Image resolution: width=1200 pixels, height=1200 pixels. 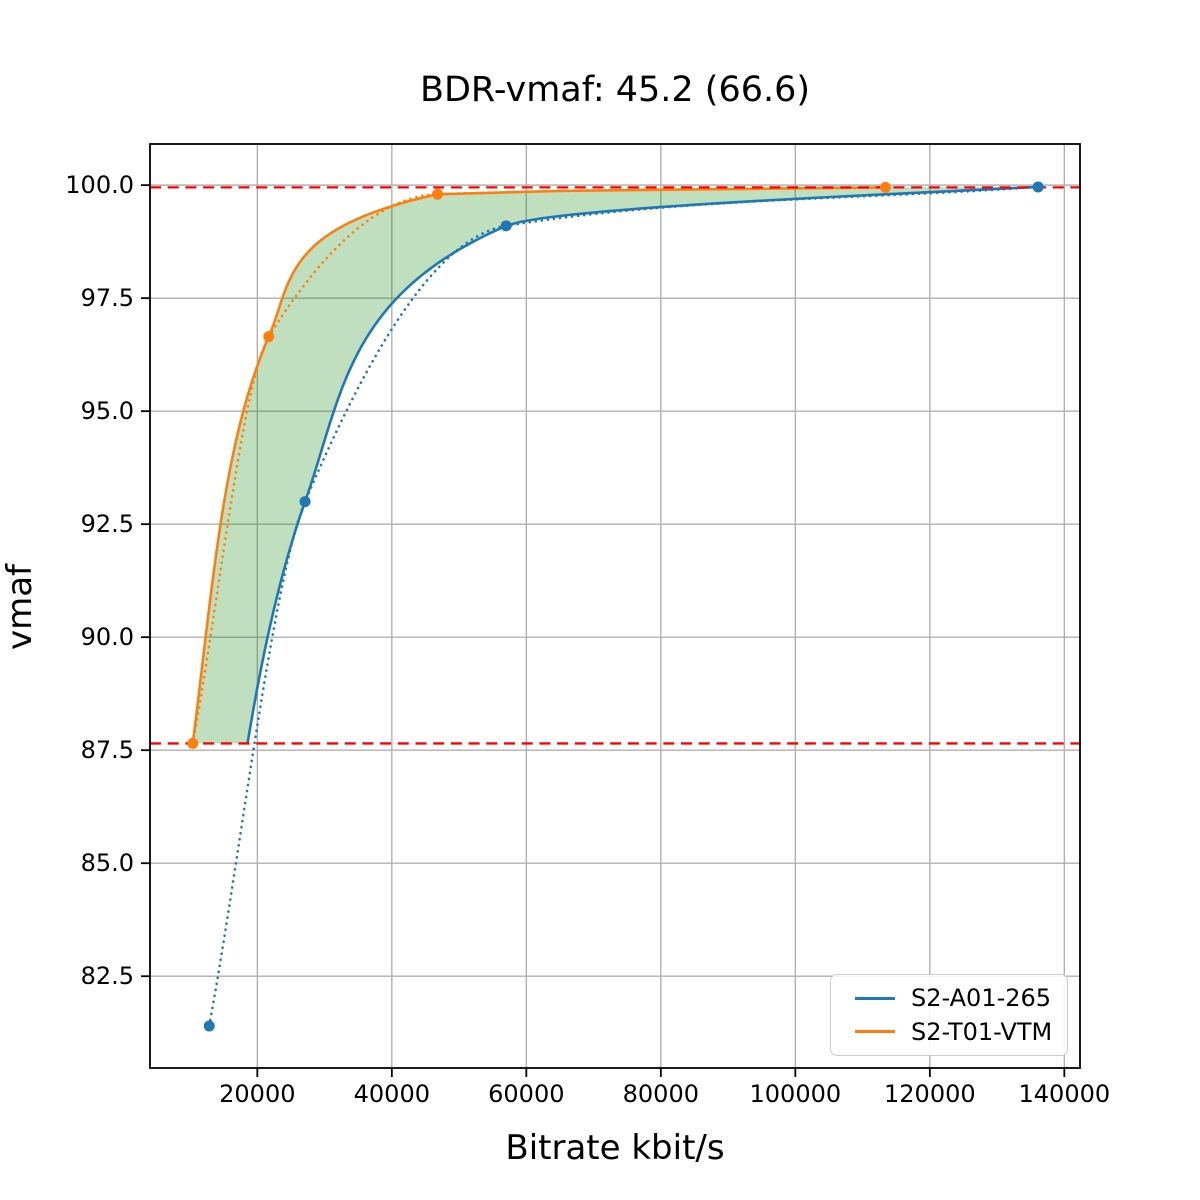 I want to click on x-tick-label: 40000, so click(x=392, y=1094).